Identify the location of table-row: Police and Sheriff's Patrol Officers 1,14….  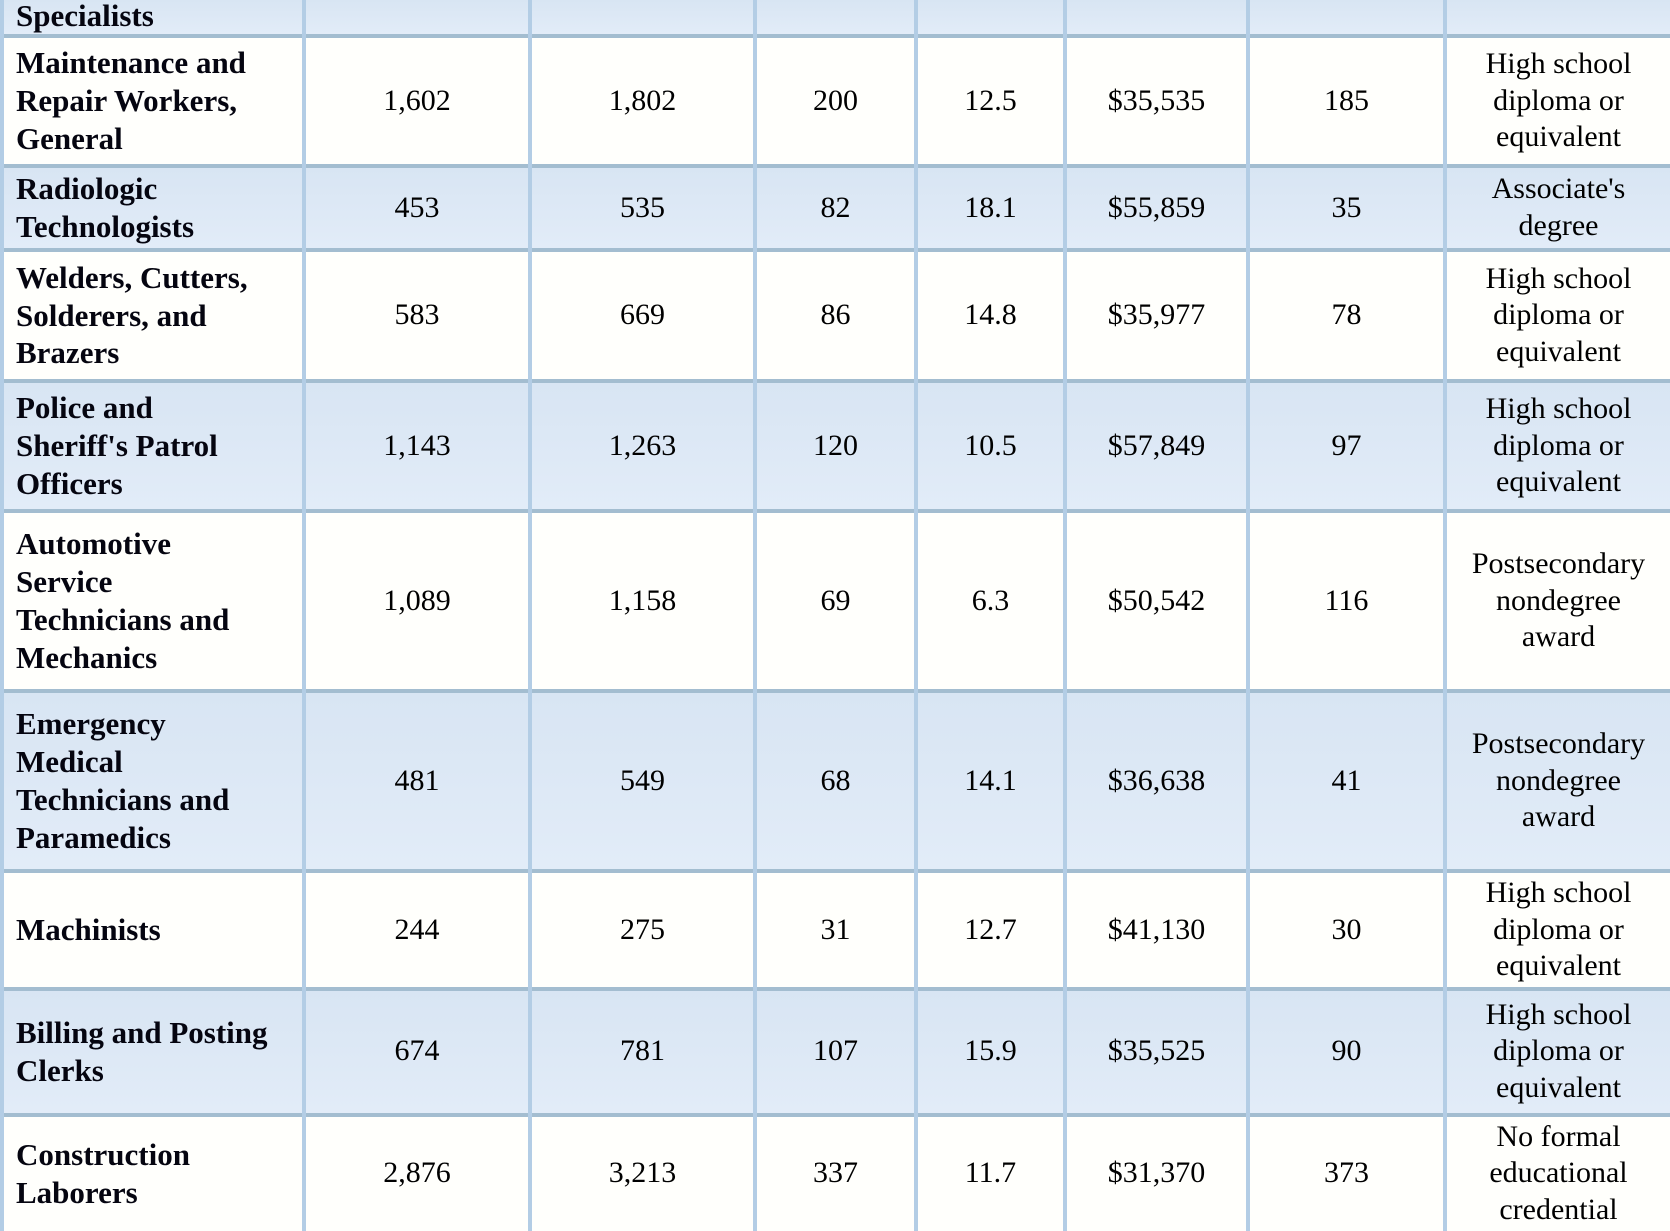
(835, 445).